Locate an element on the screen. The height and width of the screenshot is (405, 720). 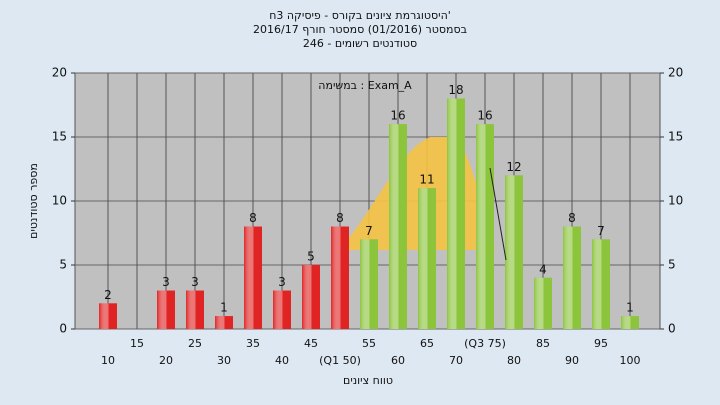
value-label: 11 is located at coordinates (426, 180).